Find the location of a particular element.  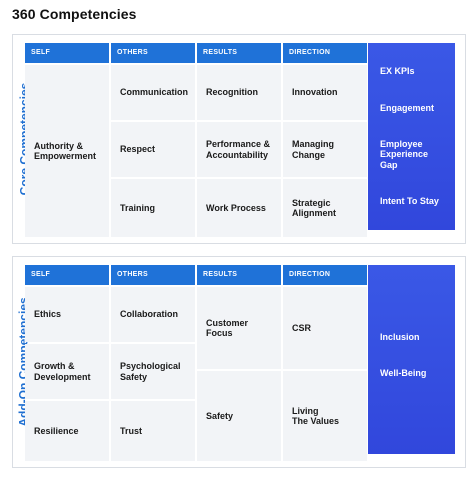

core-results-cell: Performance & Accountability is located at coordinates (239, 149).